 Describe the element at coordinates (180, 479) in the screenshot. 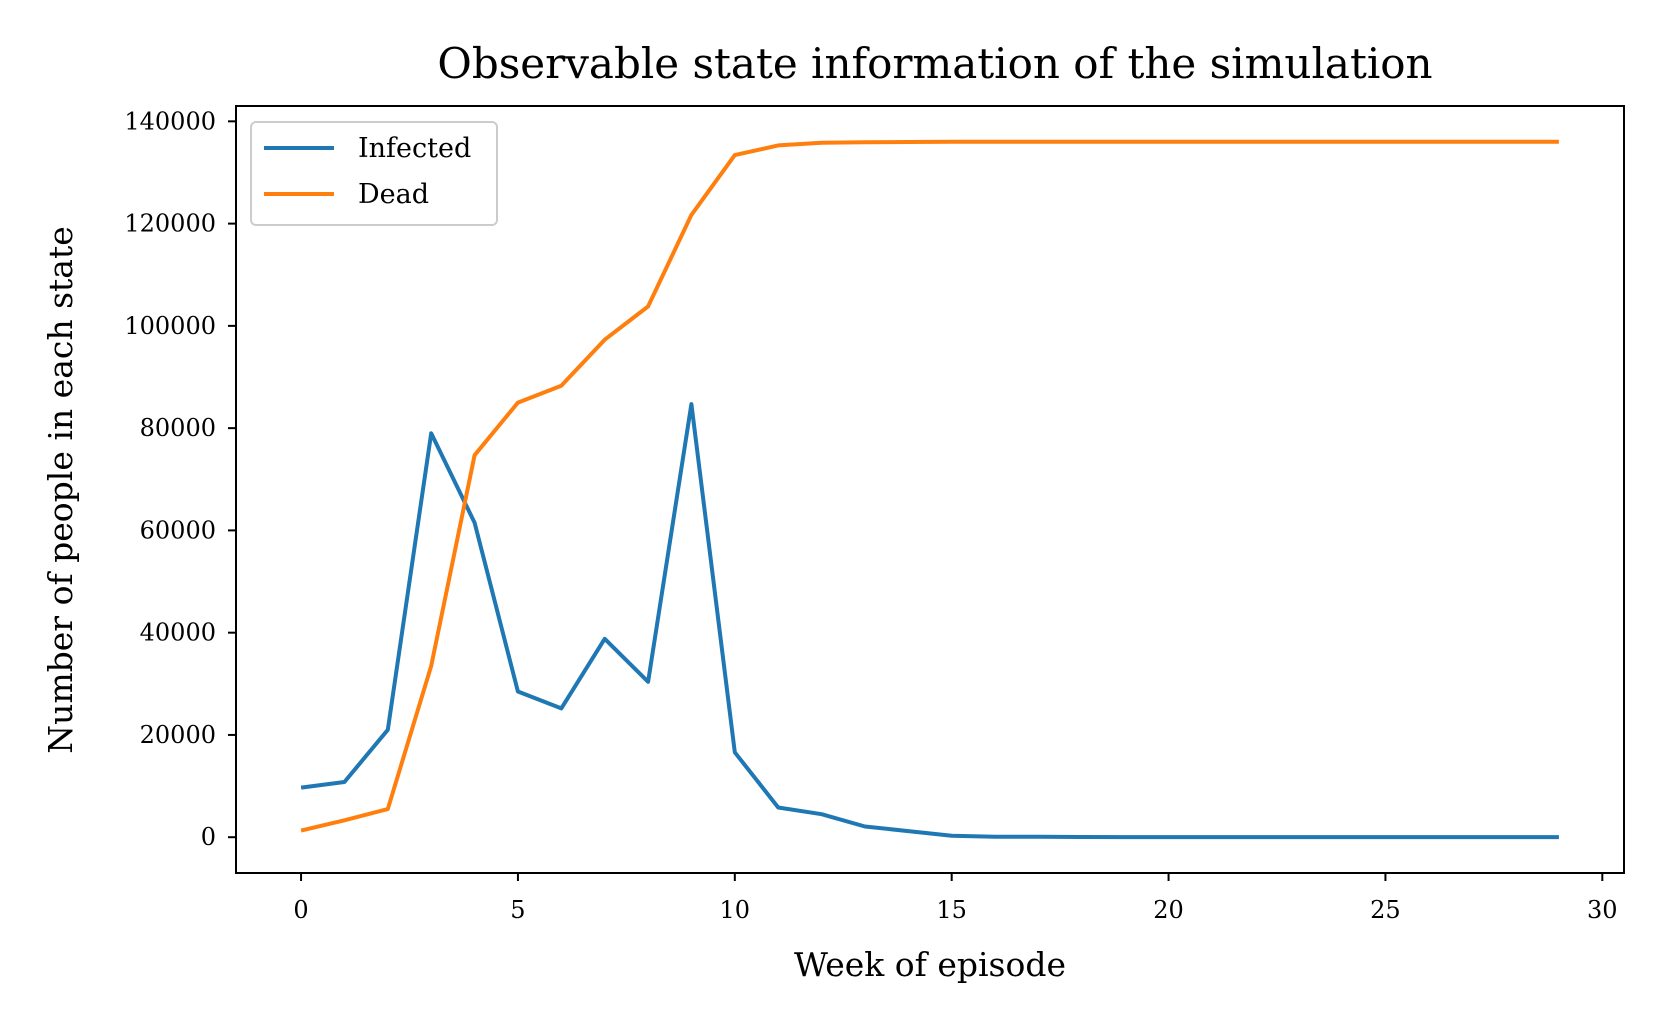

I see `y-axis: 0 20000 40000 60000 80000 100000 120000 140000` at that location.